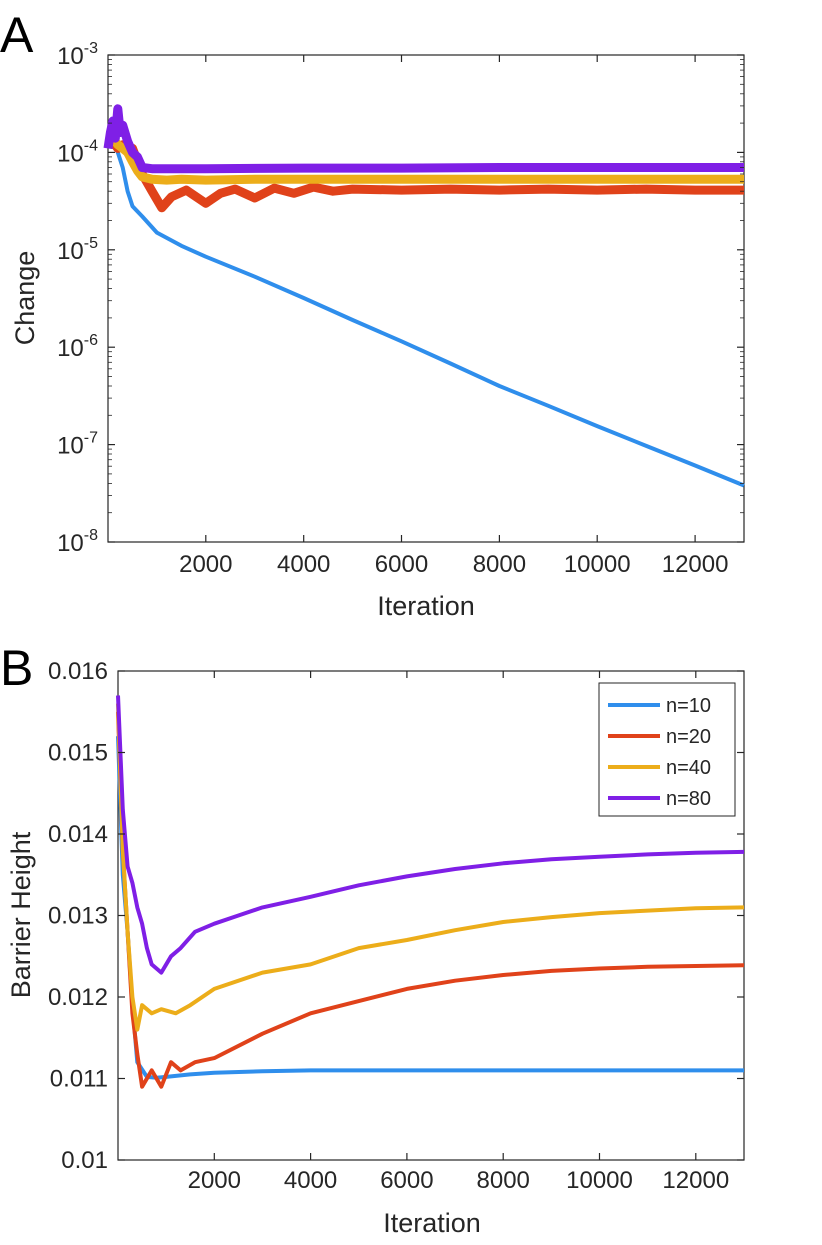 This screenshot has width=822, height=1245. Describe the element at coordinates (77, 347) in the screenshot. I see `panel-a-y-tick-label: 10⁻⁶` at that location.